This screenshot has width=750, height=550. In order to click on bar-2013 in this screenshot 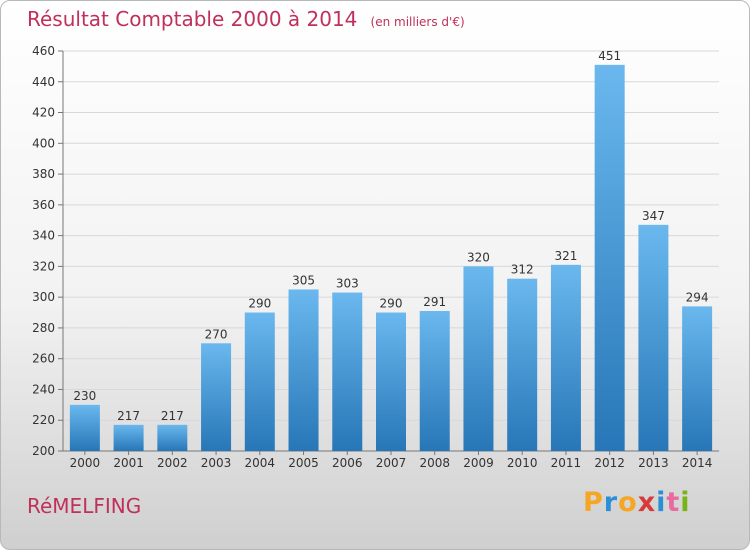, I will do `click(653, 337)`.